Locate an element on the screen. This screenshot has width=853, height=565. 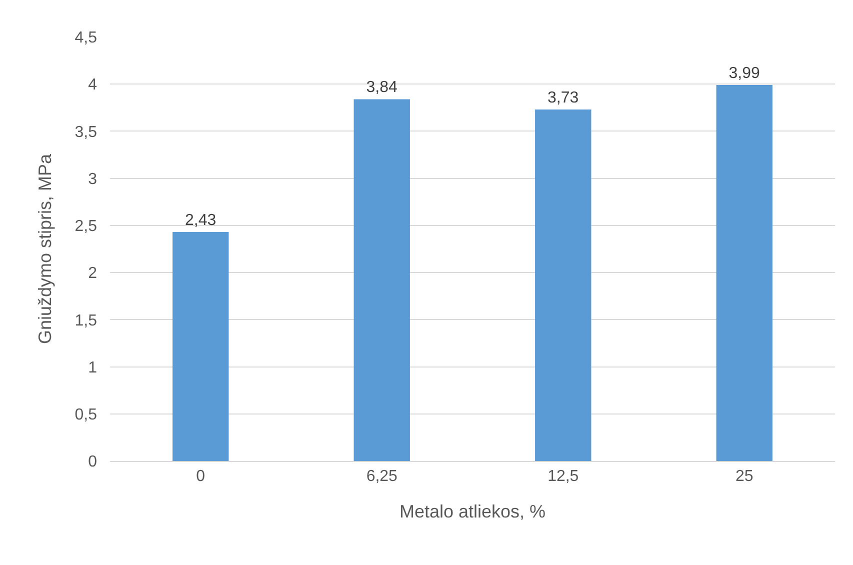
y-tick-label: 0 is located at coordinates (93, 462).